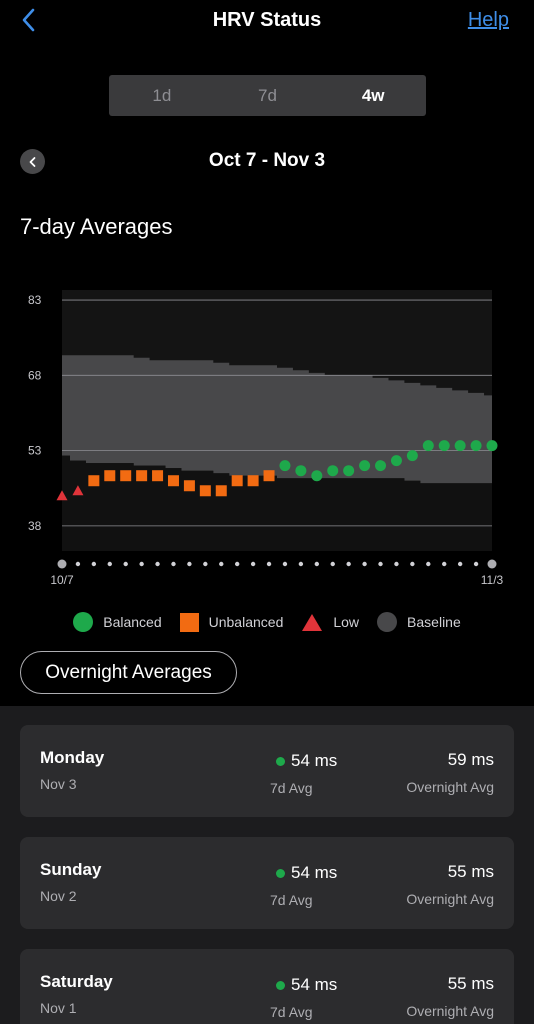 This screenshot has height=1024, width=534. I want to click on balanced-circle-icon, so click(83, 622).